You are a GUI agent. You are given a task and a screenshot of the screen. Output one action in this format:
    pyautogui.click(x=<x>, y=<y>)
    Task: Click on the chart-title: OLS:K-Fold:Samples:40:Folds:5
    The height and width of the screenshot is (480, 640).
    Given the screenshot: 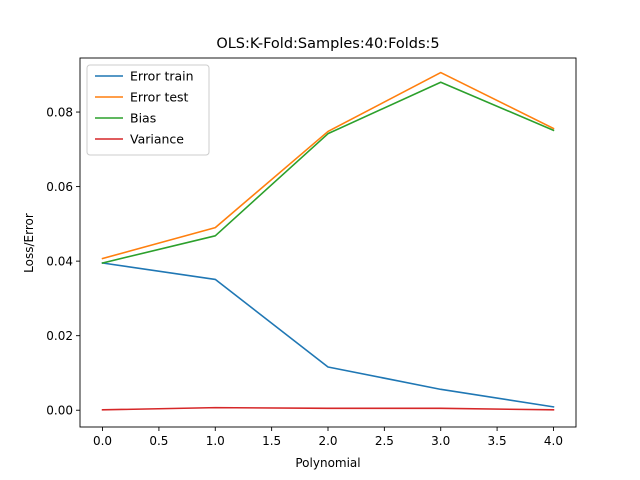 What is the action you would take?
    pyautogui.click(x=327, y=44)
    